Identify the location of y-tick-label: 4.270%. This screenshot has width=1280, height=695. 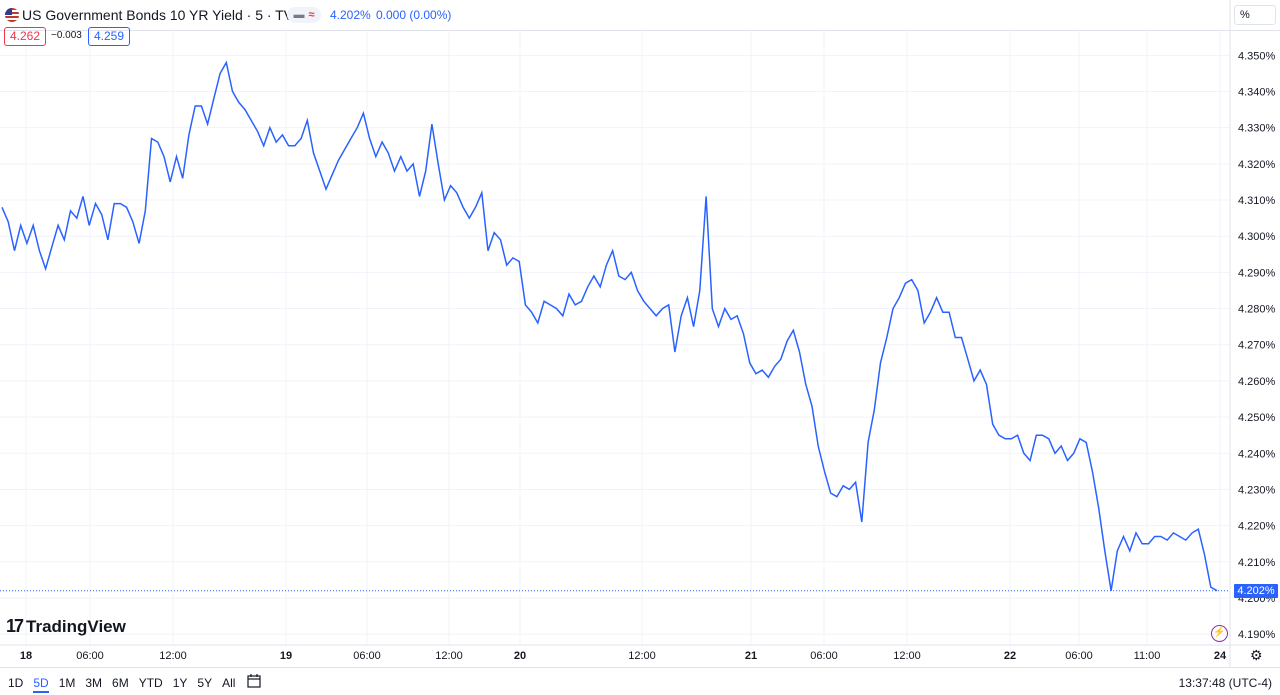
(1257, 346).